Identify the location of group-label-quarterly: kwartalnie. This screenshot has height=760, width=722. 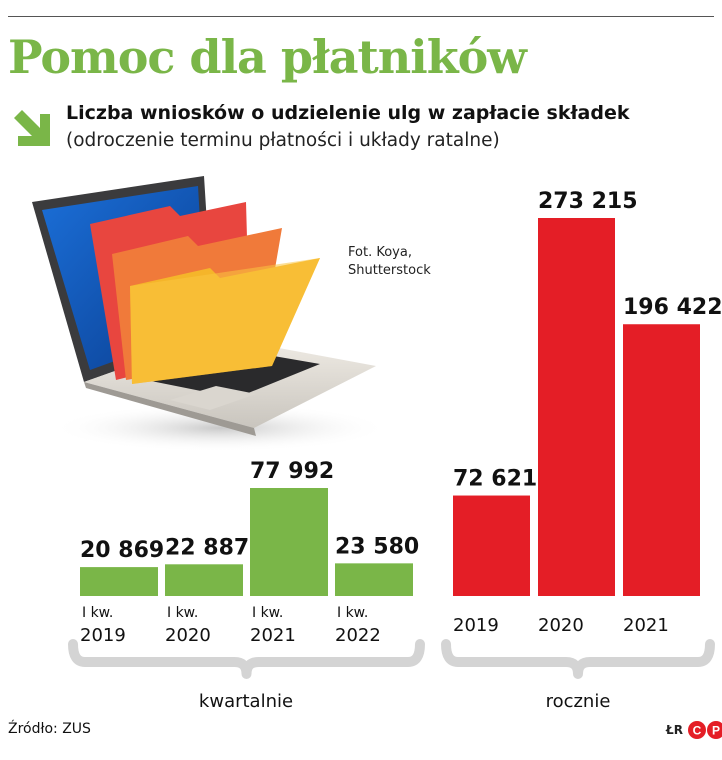
(246, 701).